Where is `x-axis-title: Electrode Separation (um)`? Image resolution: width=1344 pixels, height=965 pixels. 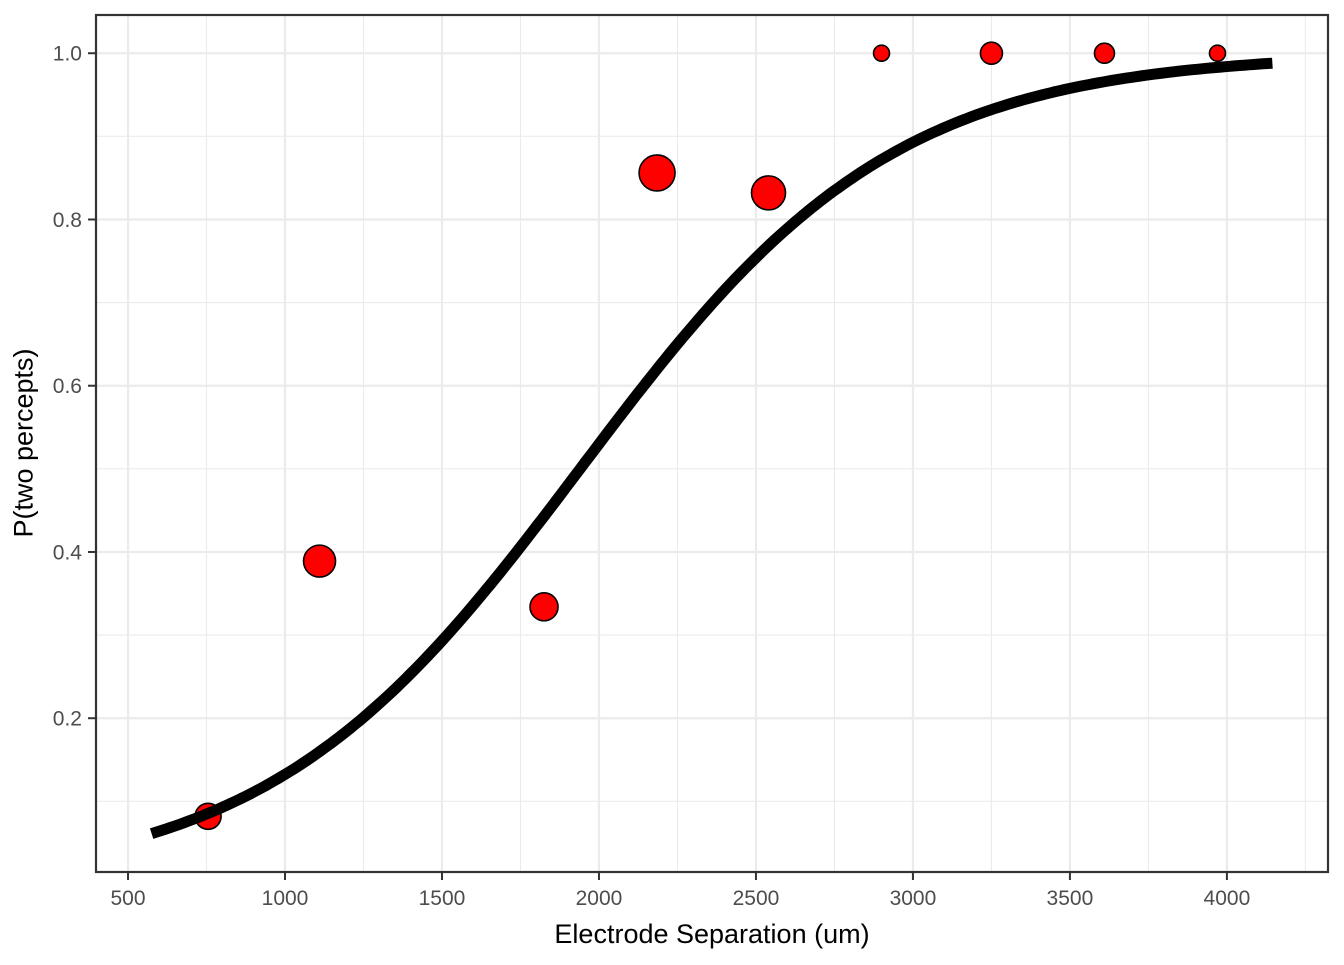
x-axis-title: Electrode Separation (um) is located at coordinates (712, 934).